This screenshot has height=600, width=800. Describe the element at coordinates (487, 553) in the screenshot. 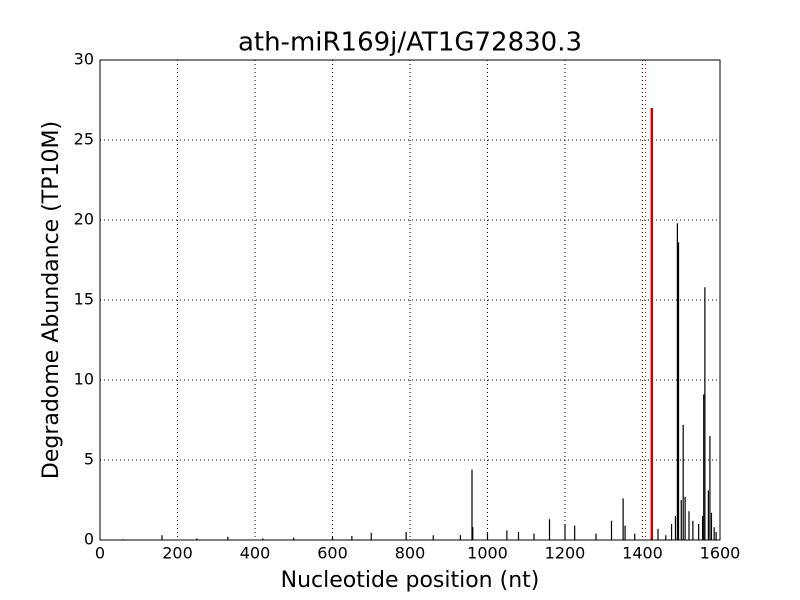

I see `x-tick-label: 1000` at that location.